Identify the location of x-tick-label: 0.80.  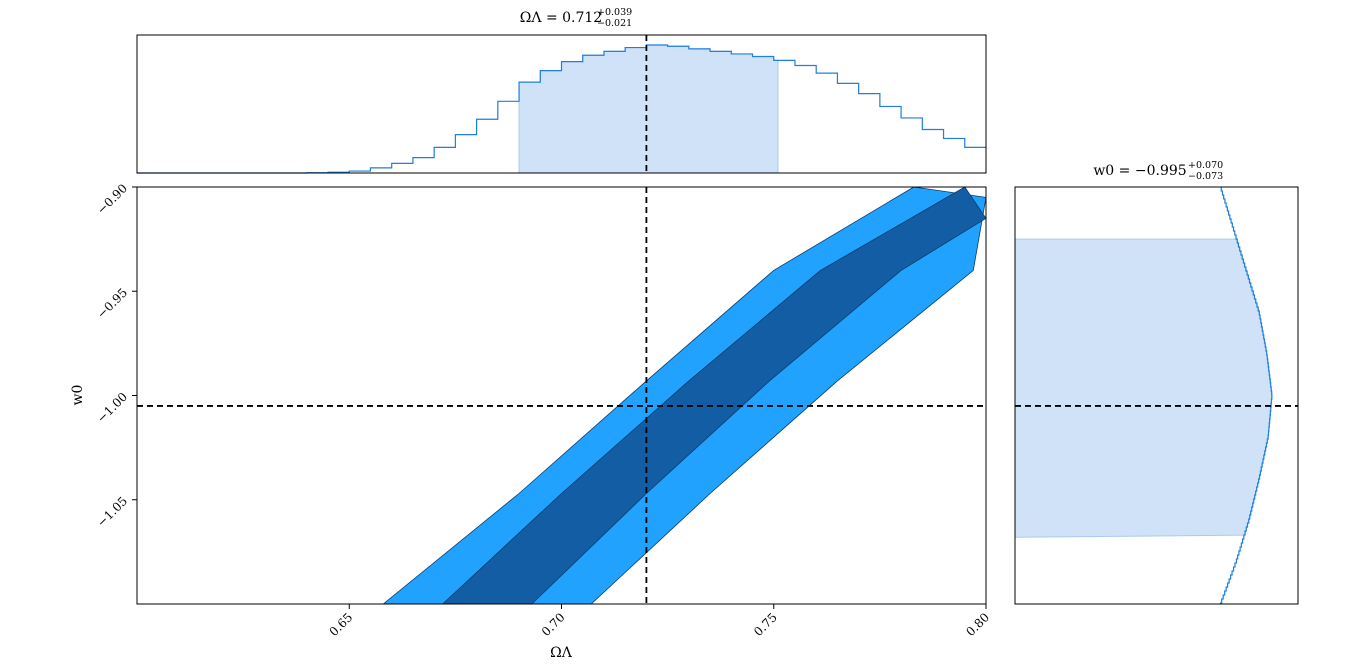
(977, 624).